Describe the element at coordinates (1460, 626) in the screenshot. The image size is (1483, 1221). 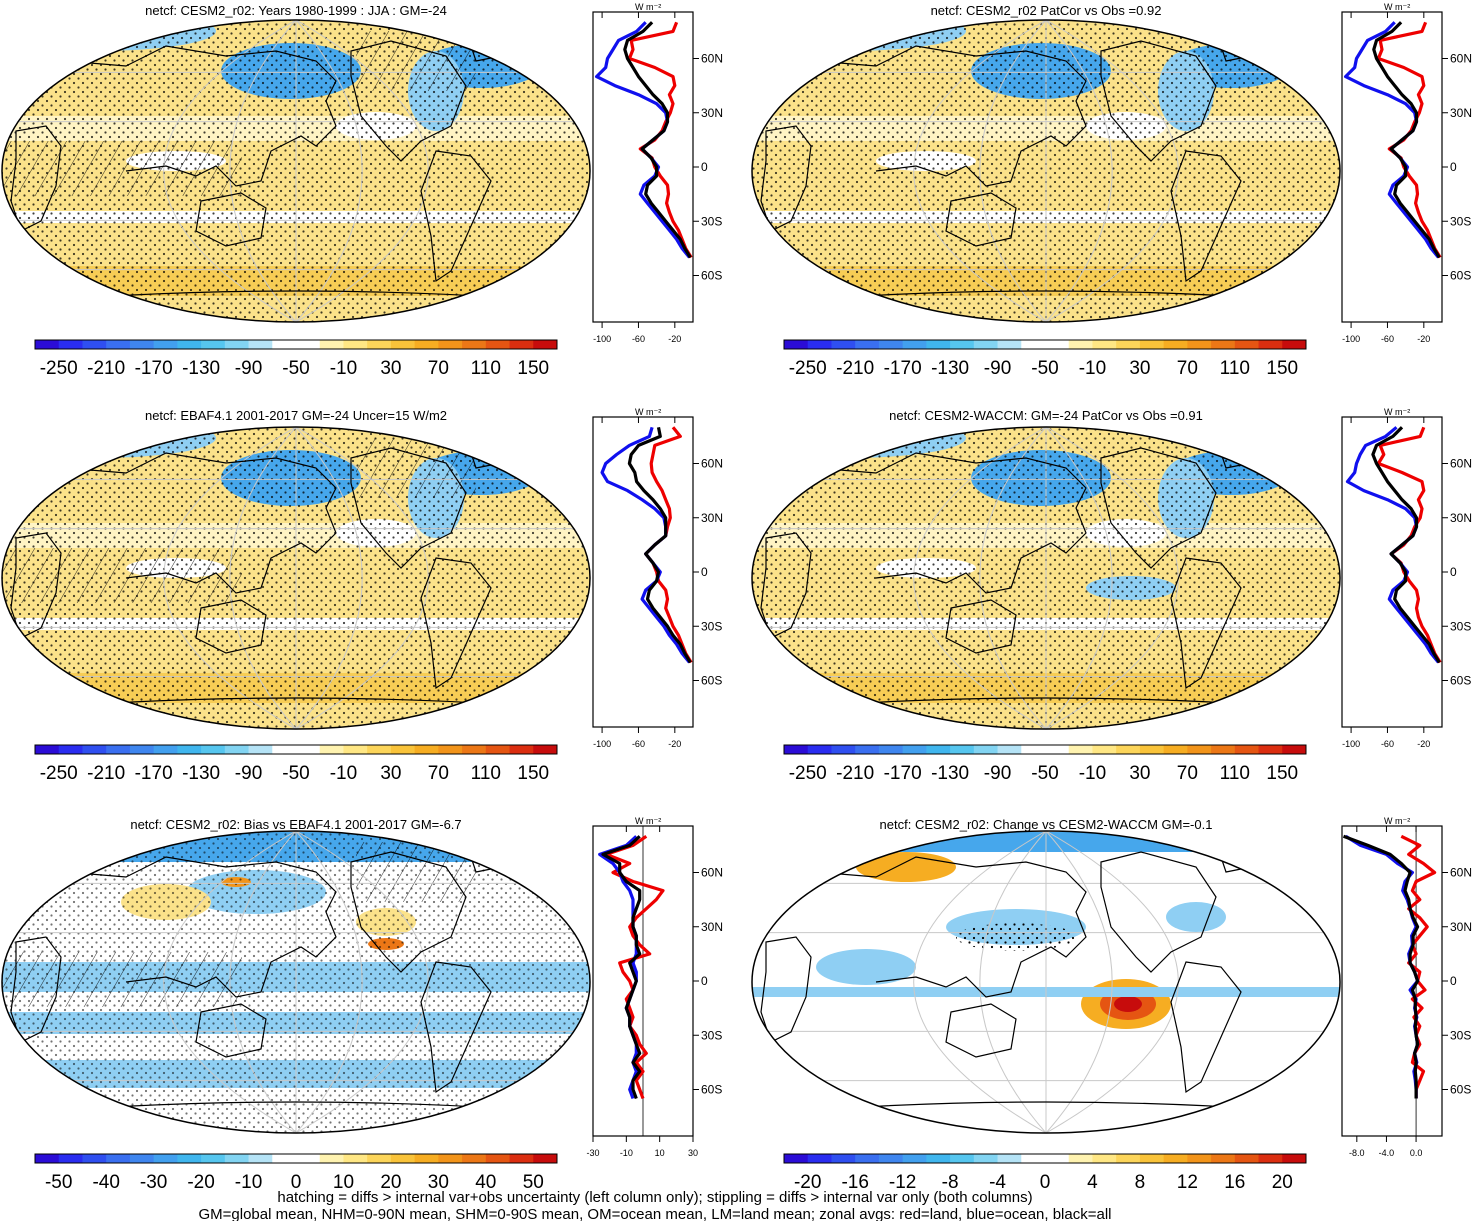
I see `lat-tick-label: 30S` at that location.